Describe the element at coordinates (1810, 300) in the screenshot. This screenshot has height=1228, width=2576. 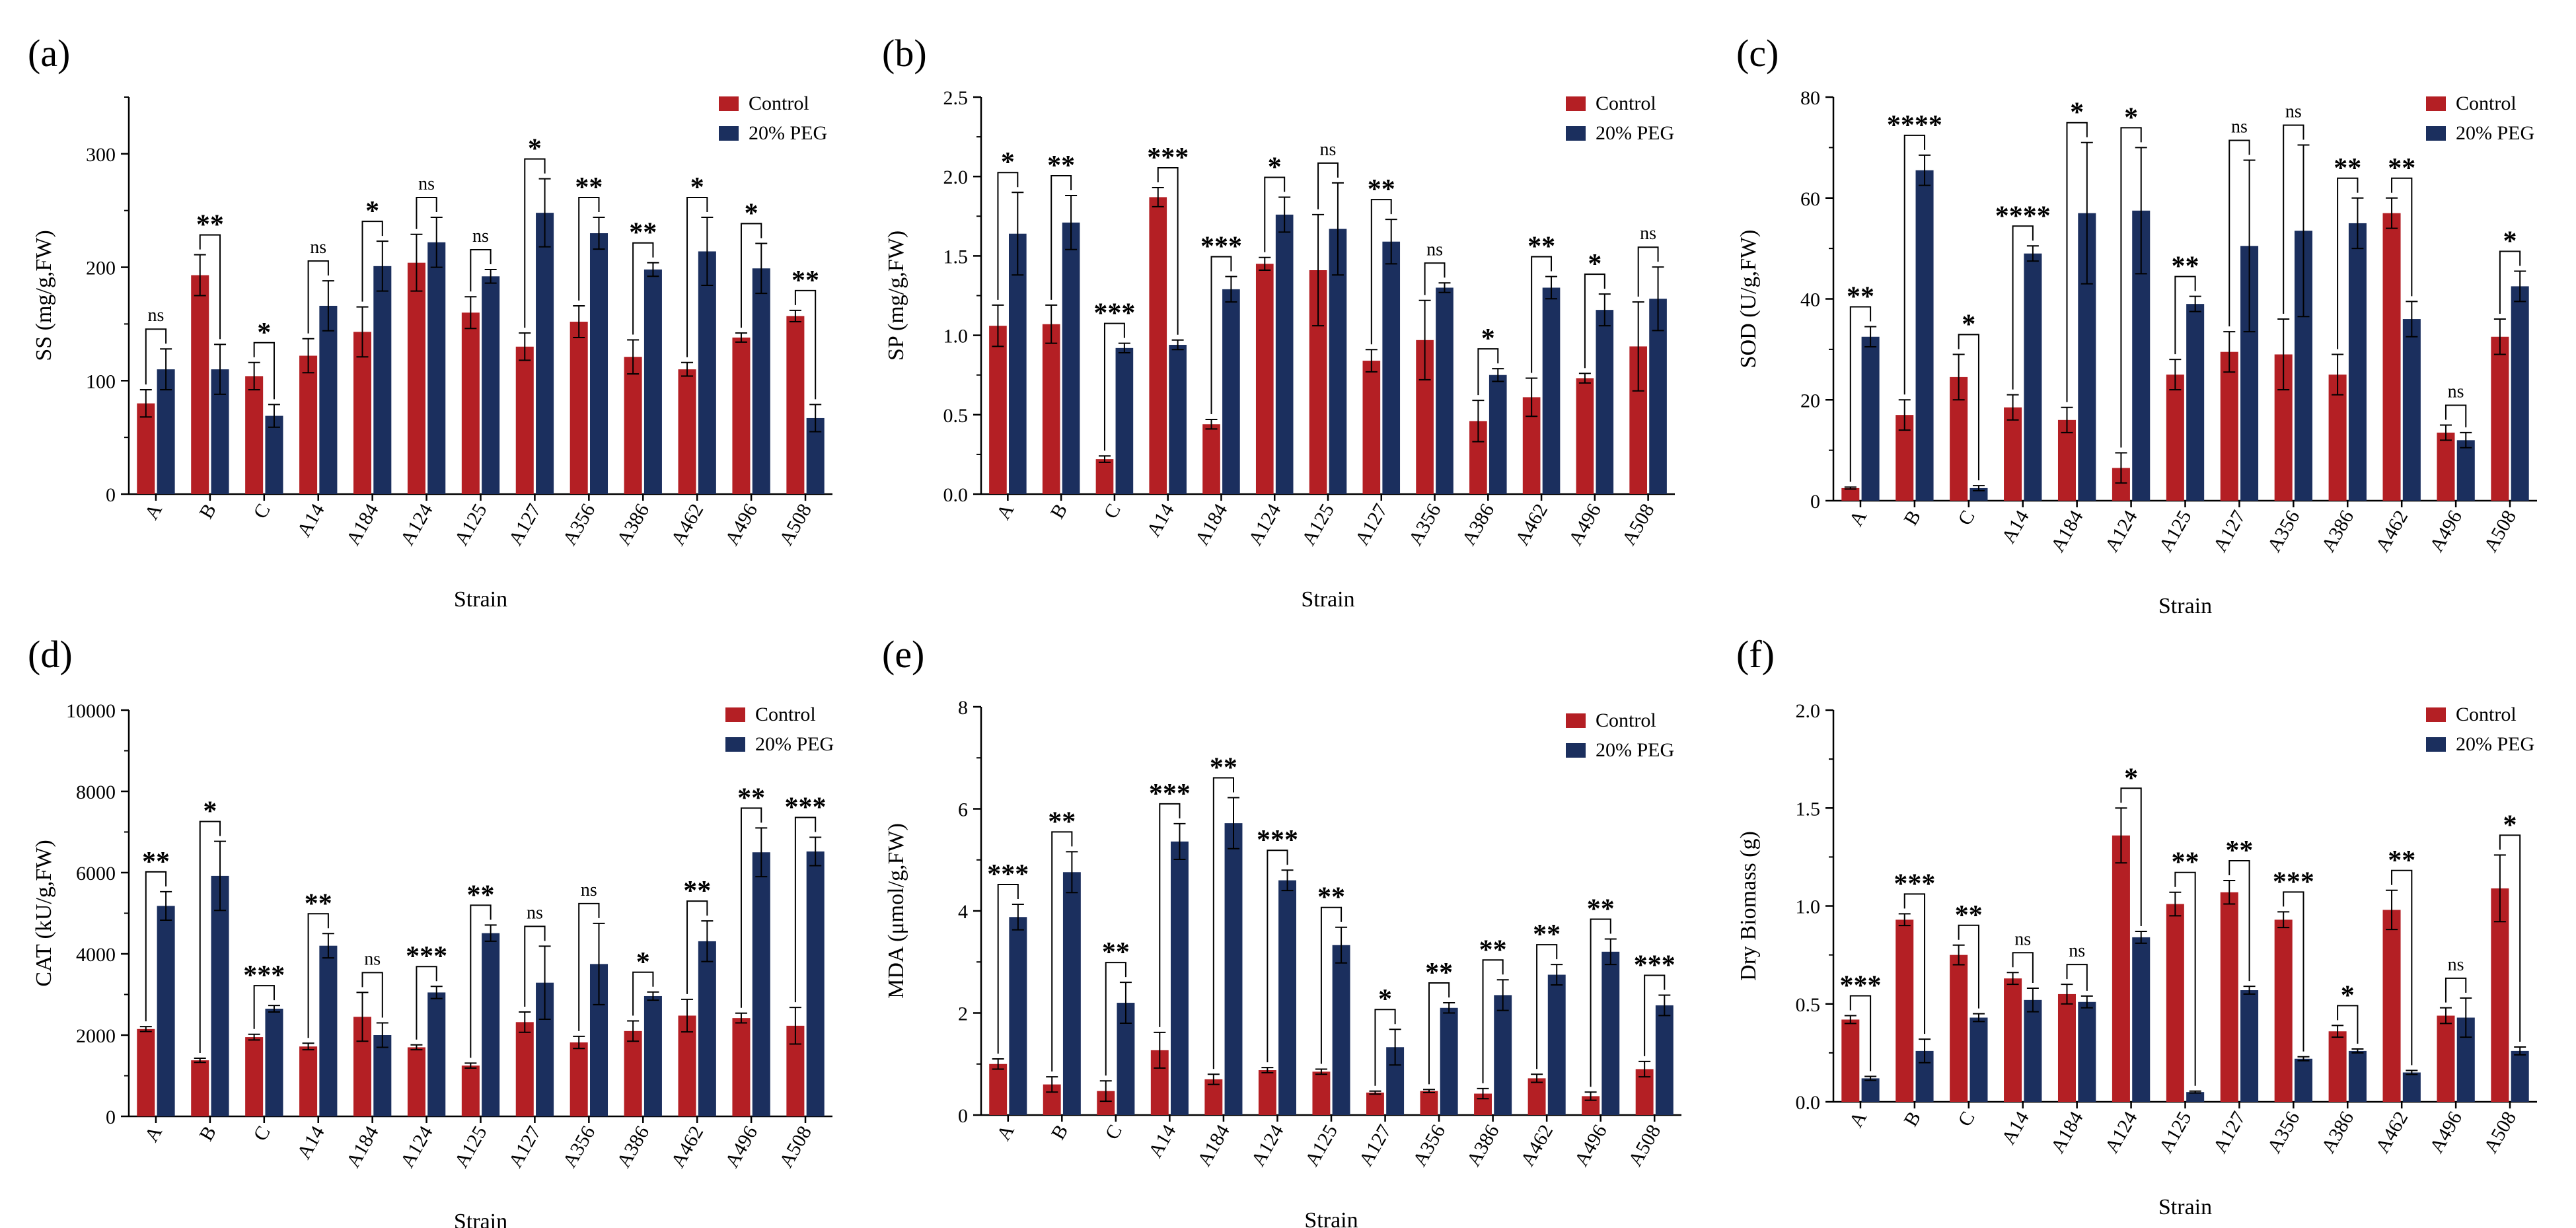
I see `y-tick-label: 40` at that location.